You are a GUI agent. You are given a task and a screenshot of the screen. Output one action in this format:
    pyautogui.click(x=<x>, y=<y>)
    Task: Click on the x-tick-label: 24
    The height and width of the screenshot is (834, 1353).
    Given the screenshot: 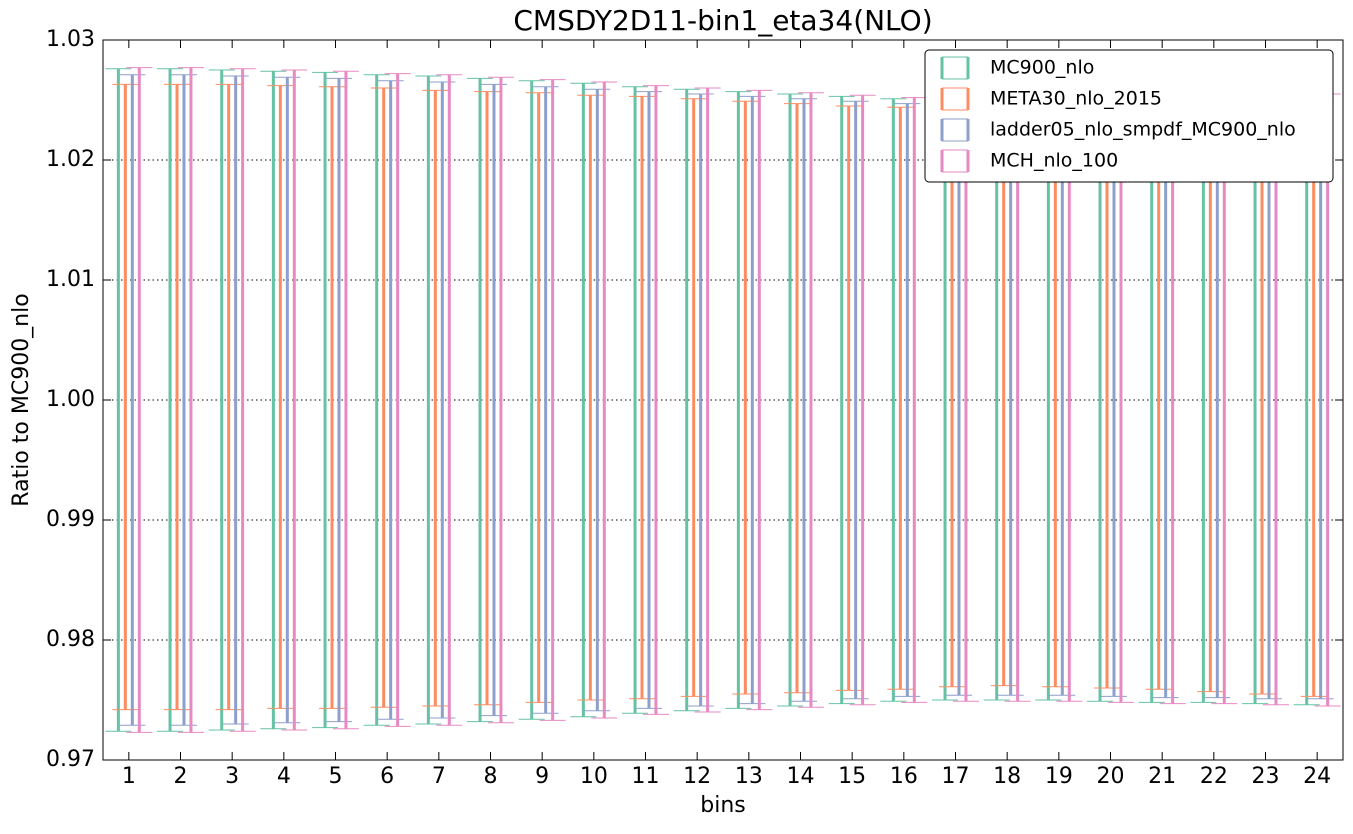 What is the action you would take?
    pyautogui.click(x=1317, y=776)
    